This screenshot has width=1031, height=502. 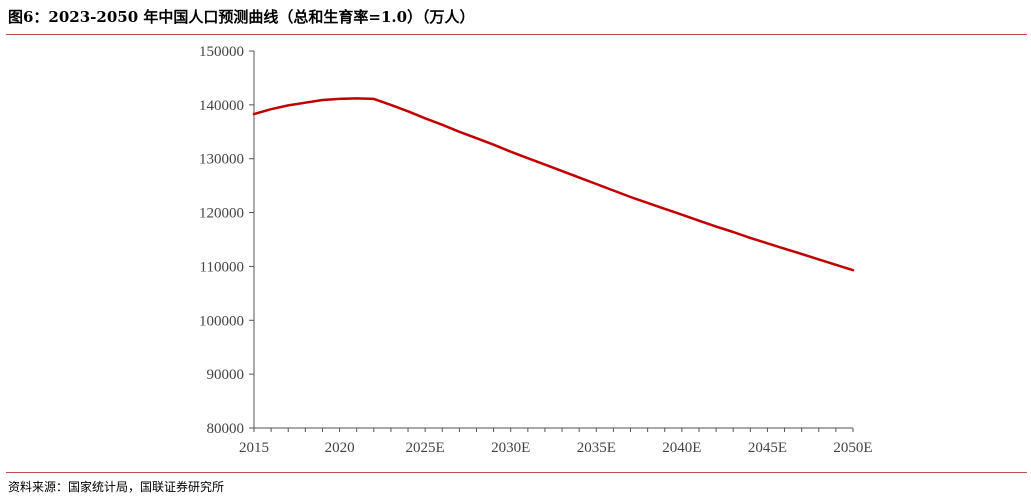 I want to click on y-tick-label: 80000, so click(x=226, y=429).